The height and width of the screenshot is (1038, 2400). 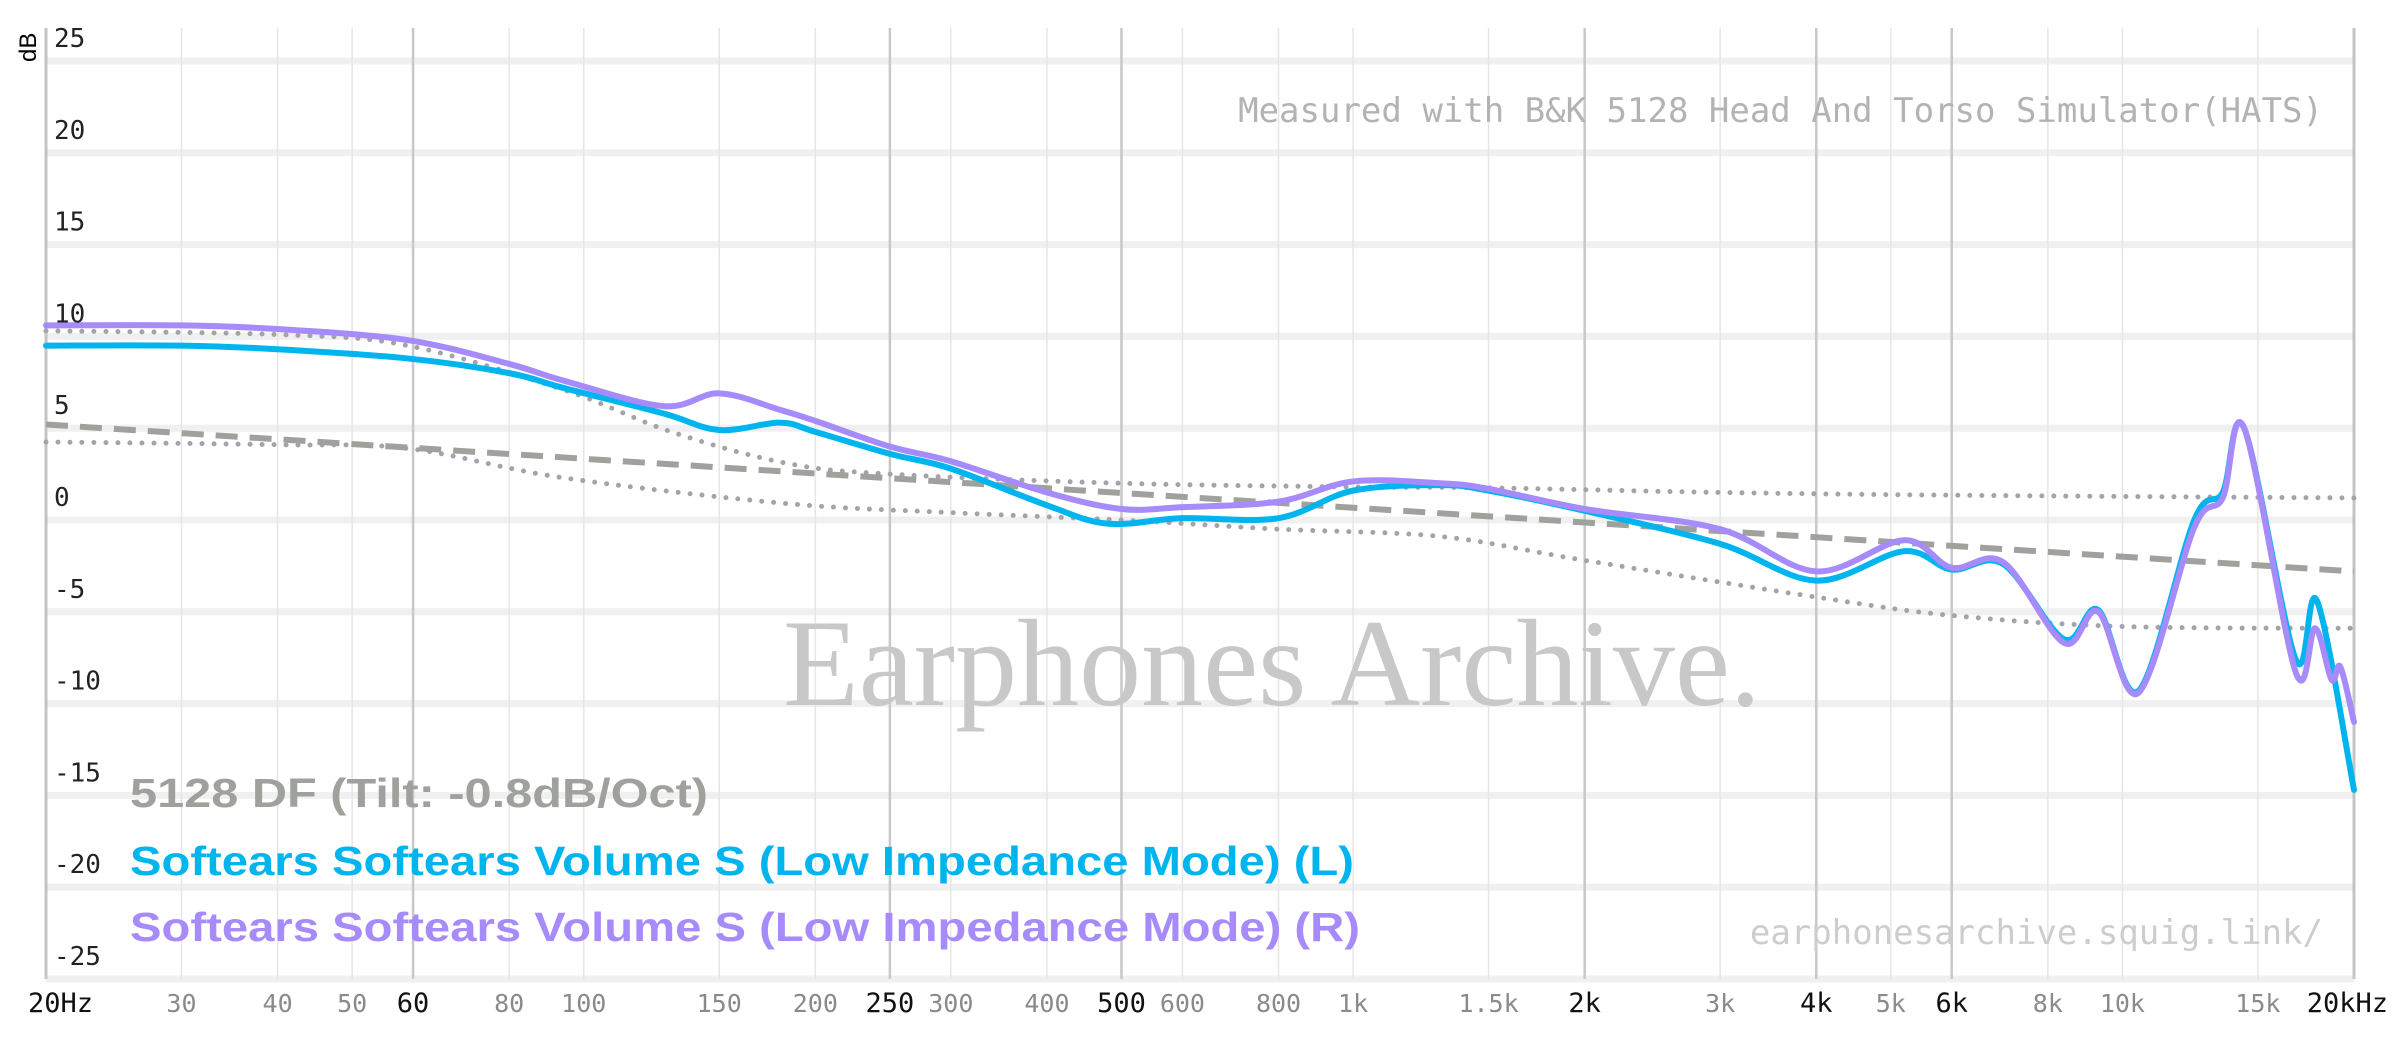 What do you see at coordinates (413, 1003) in the screenshot?
I see `x-tick-label: 60` at bounding box center [413, 1003].